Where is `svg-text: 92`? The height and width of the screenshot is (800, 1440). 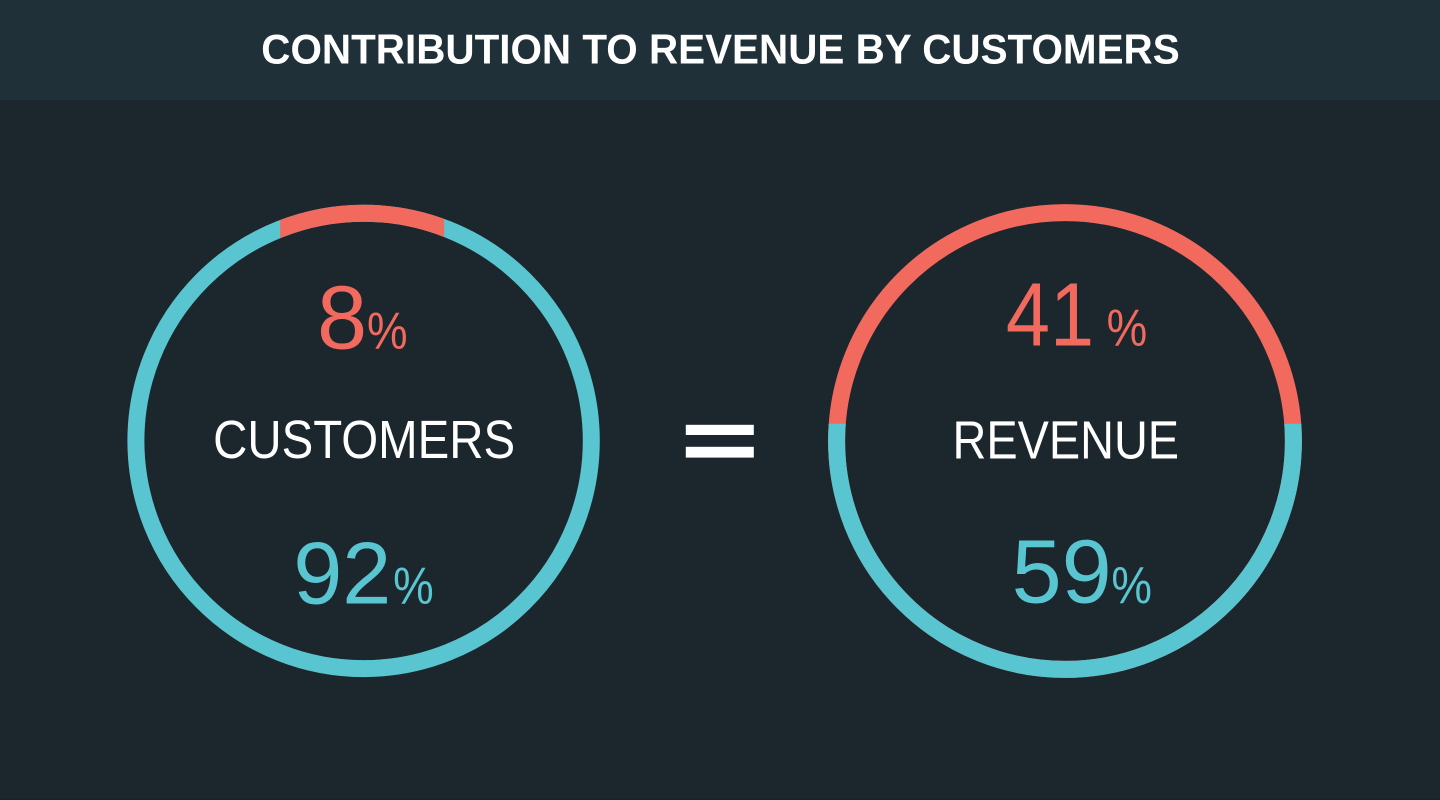
svg-text: 92 is located at coordinates (342, 573).